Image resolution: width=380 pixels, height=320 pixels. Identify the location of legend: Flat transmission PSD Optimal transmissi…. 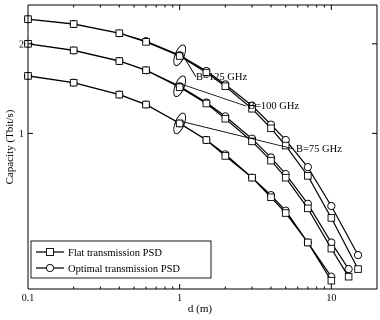
(121, 259).